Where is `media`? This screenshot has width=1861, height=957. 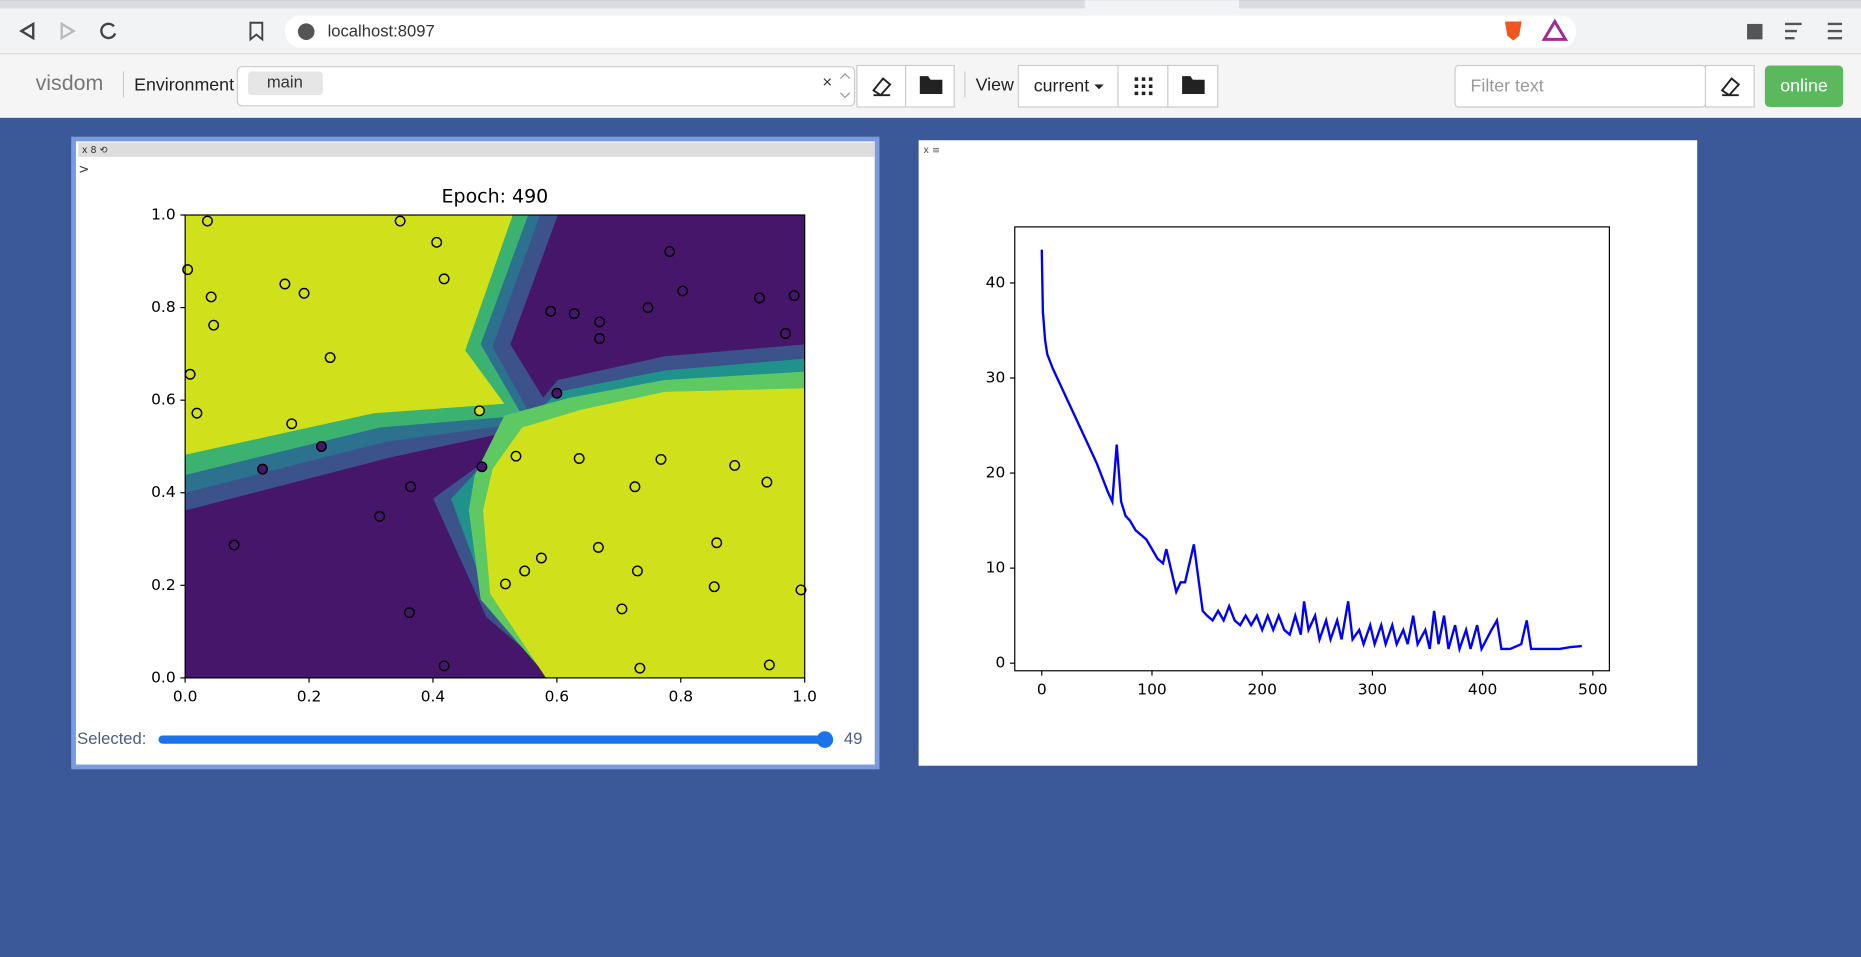 media is located at coordinates (1793, 31).